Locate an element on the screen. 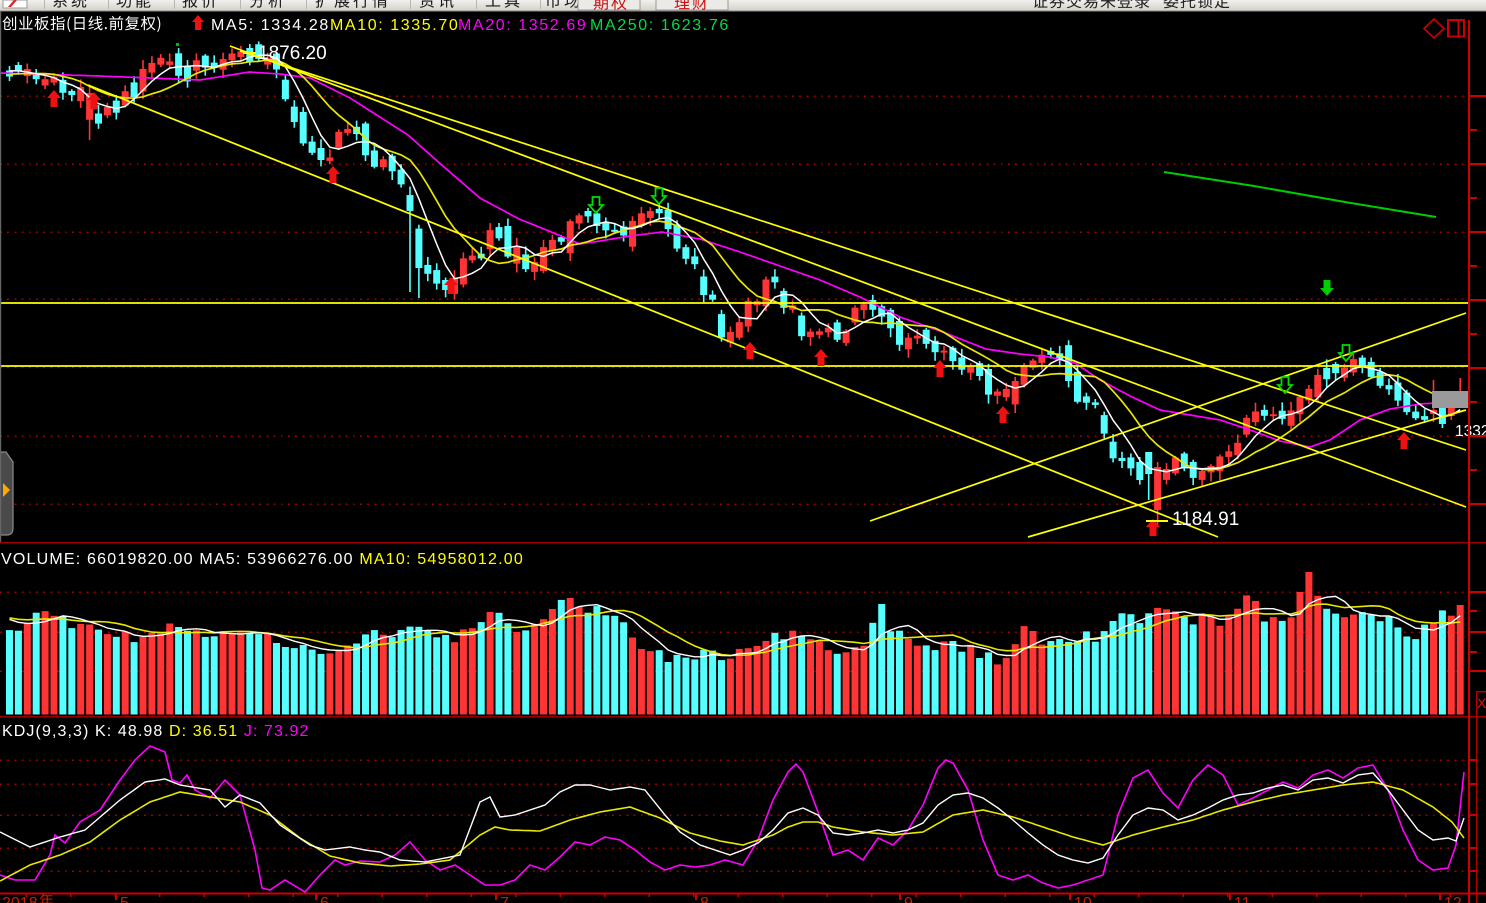 Image resolution: width=1486 pixels, height=903 pixels. svg-text: 8 is located at coordinates (704, 899).